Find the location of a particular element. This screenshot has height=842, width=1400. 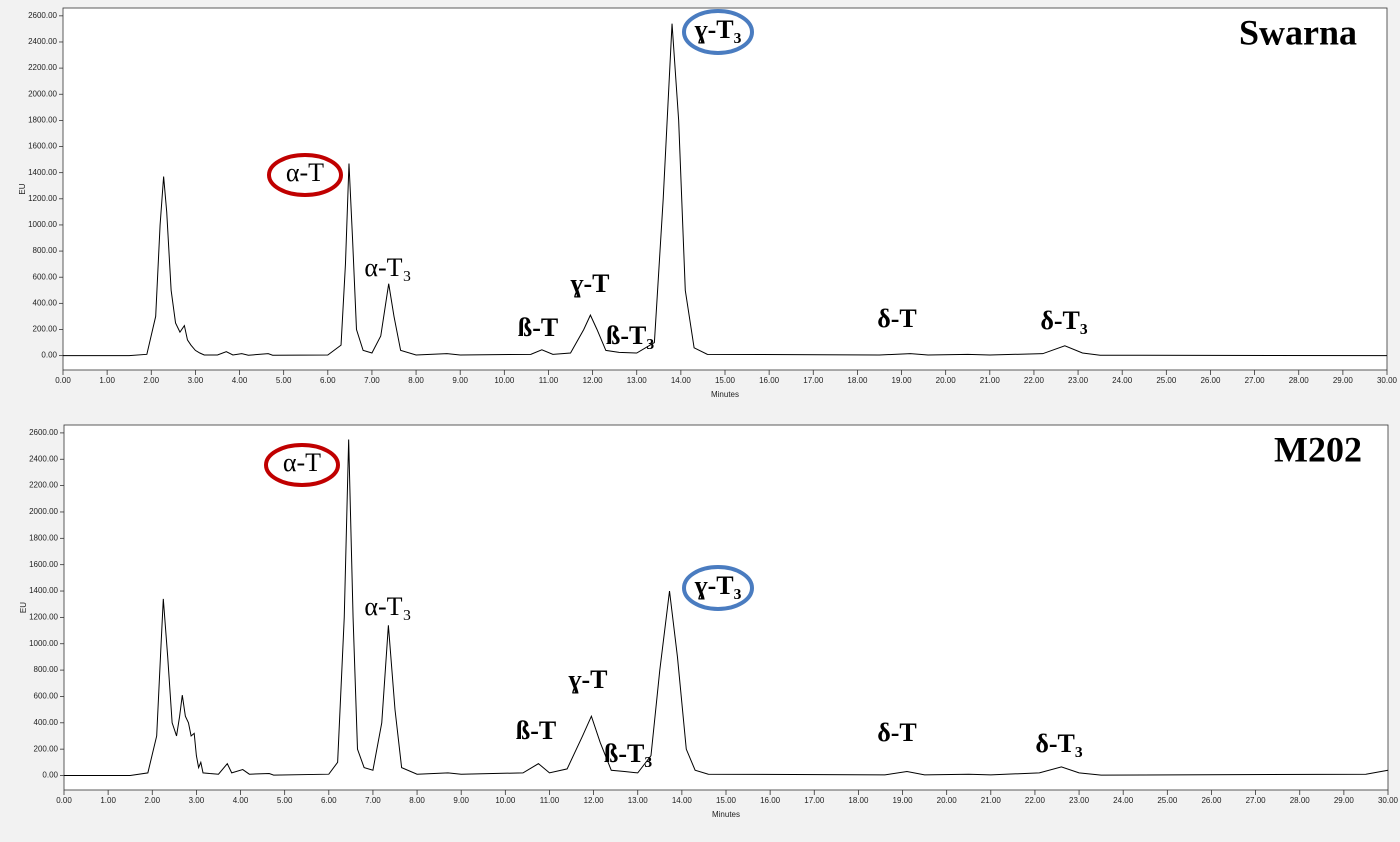

y-tick-label: 600.00 is located at coordinates (45, 276).